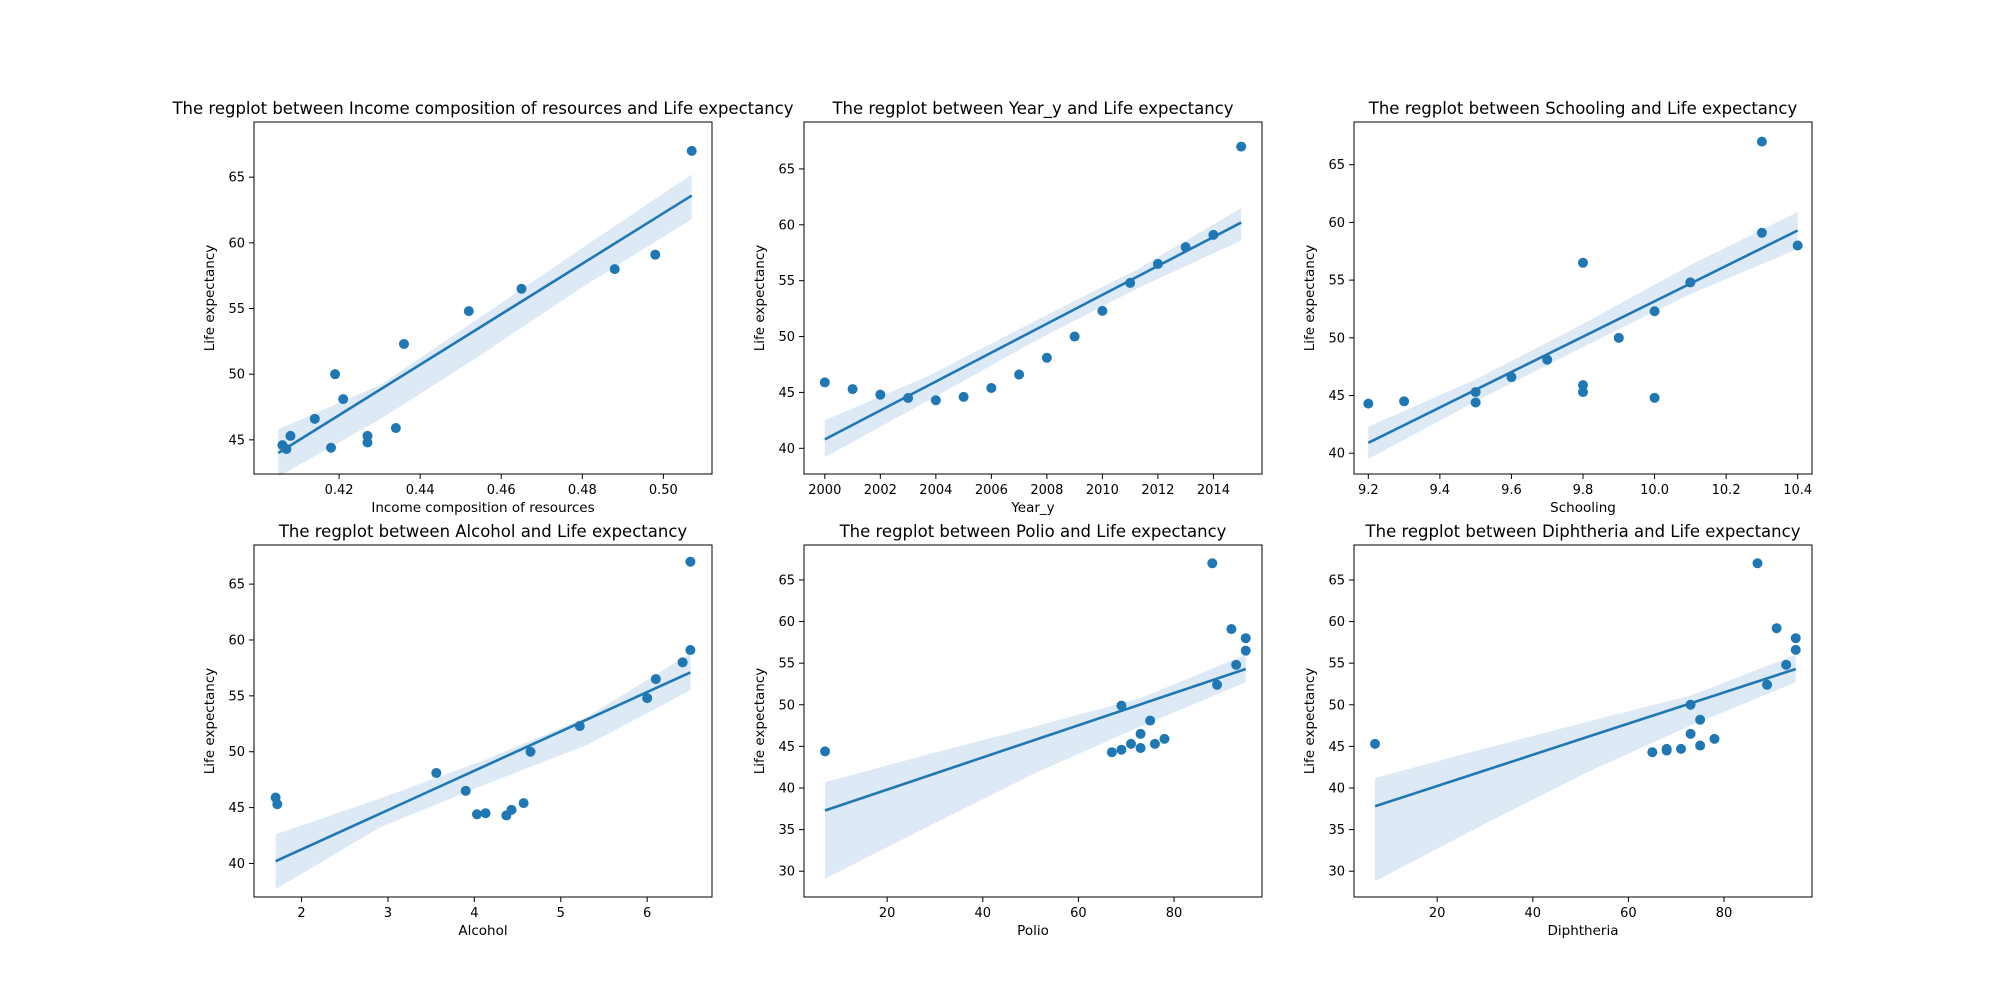 The height and width of the screenshot is (1000, 2000). What do you see at coordinates (1174, 913) in the screenshot?
I see `x-tick-label: 80` at bounding box center [1174, 913].